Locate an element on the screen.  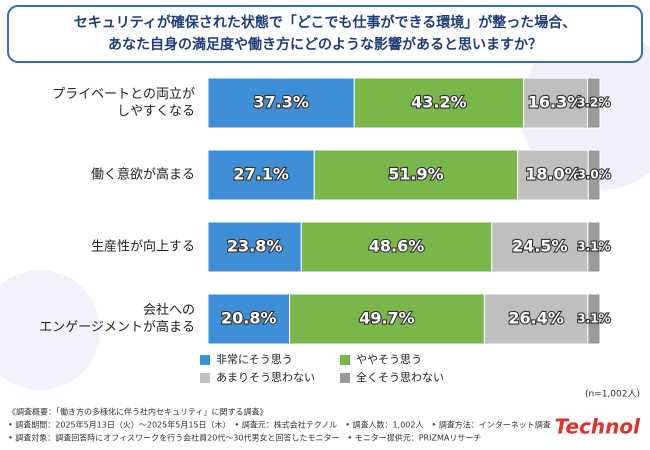
legend-label: あまりそう思わない is located at coordinates (265, 377).